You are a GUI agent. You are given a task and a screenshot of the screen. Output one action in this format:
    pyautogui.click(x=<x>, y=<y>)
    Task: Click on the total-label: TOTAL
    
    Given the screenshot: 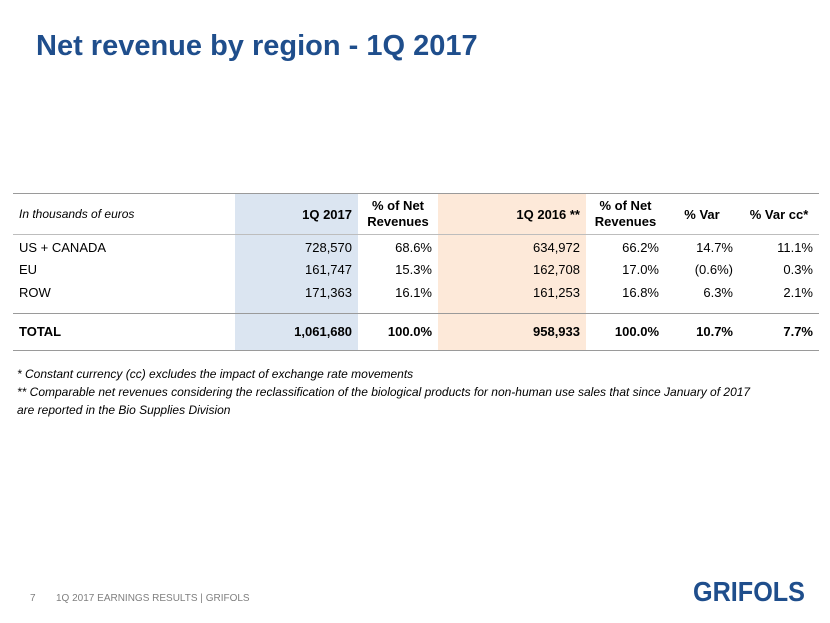 What is the action you would take?
    pyautogui.click(x=124, y=331)
    